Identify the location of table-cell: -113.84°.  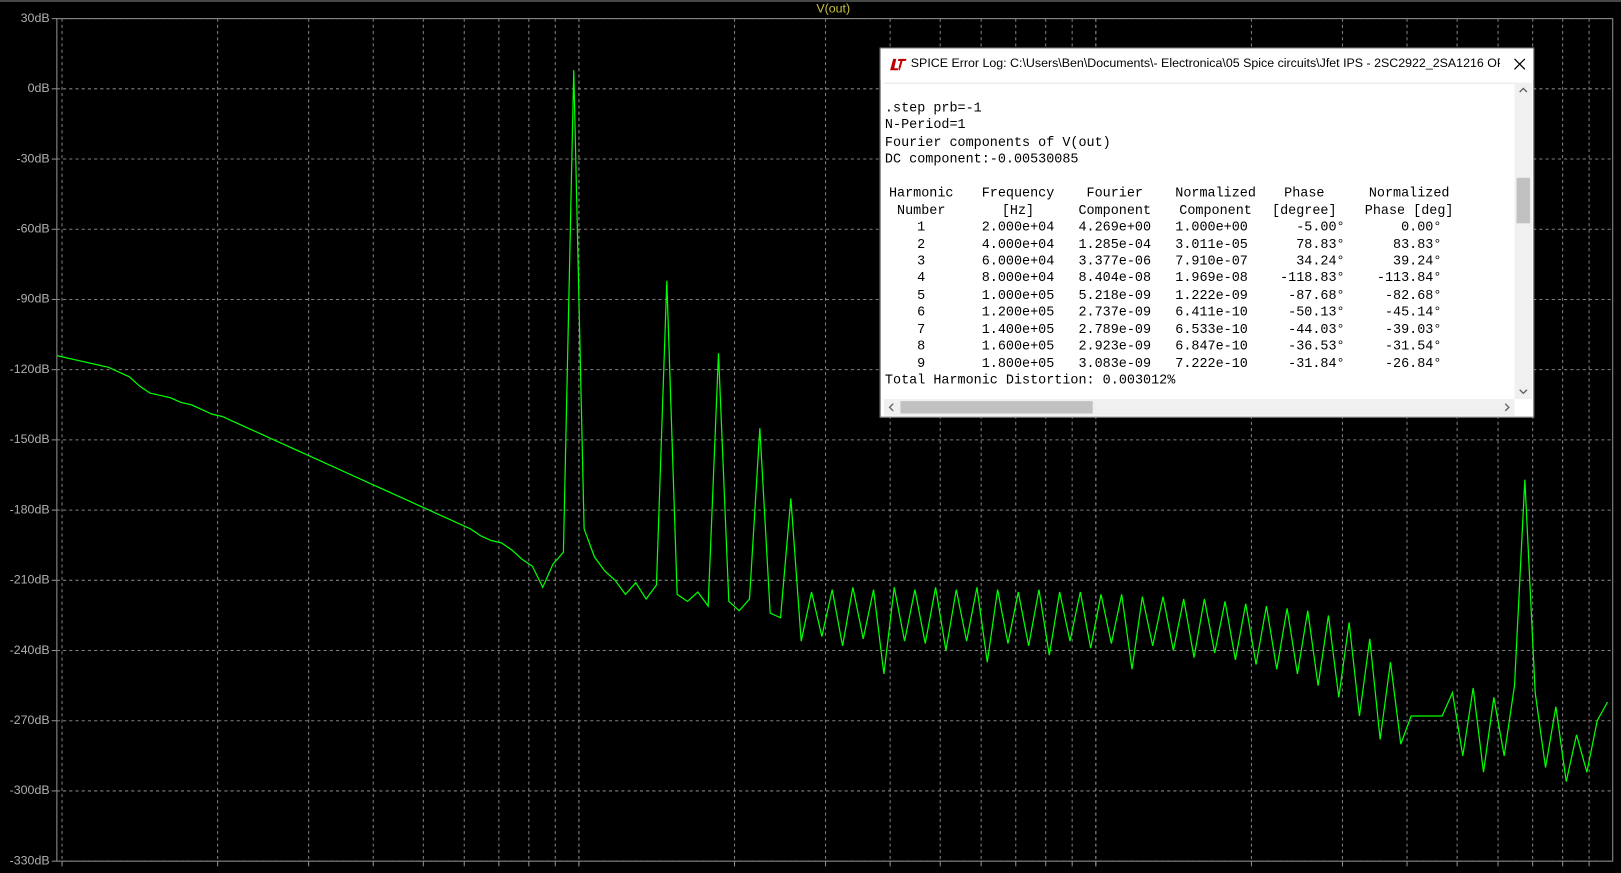
(1409, 278).